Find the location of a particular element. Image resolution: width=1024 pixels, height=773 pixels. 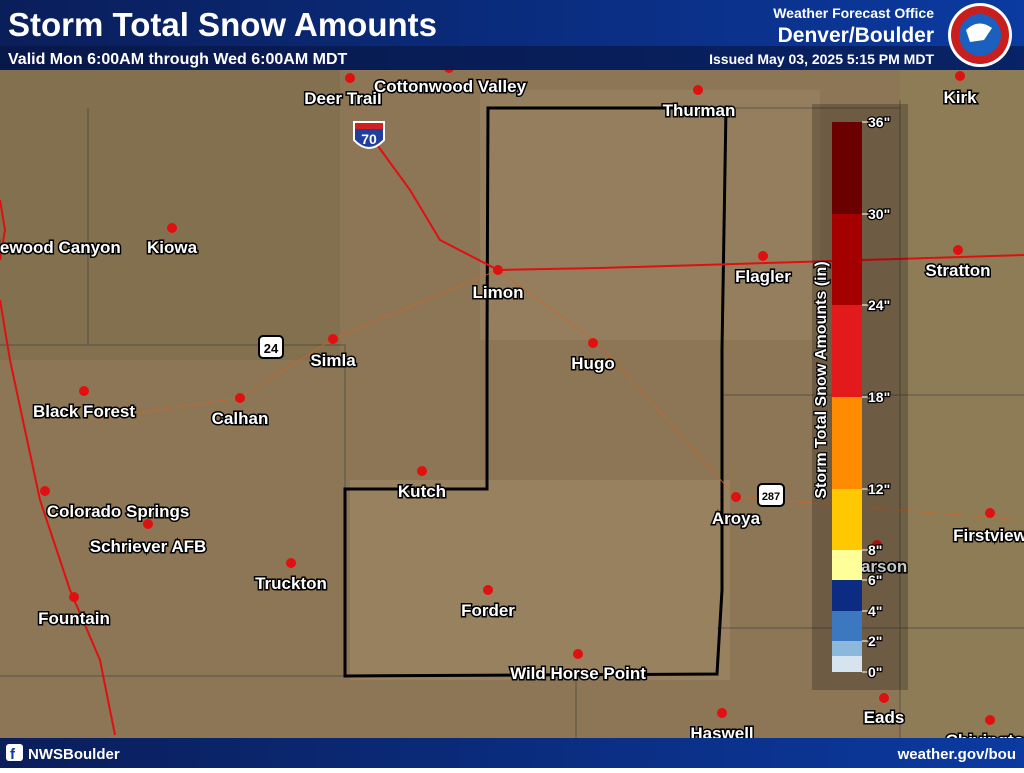

town-label: Stratton is located at coordinates (957, 270).